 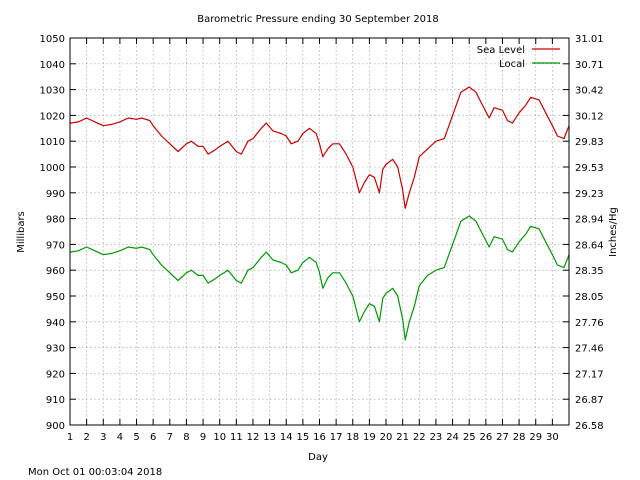 What do you see at coordinates (52, 91) in the screenshot?
I see `y-tick-label-left: 1030` at bounding box center [52, 91].